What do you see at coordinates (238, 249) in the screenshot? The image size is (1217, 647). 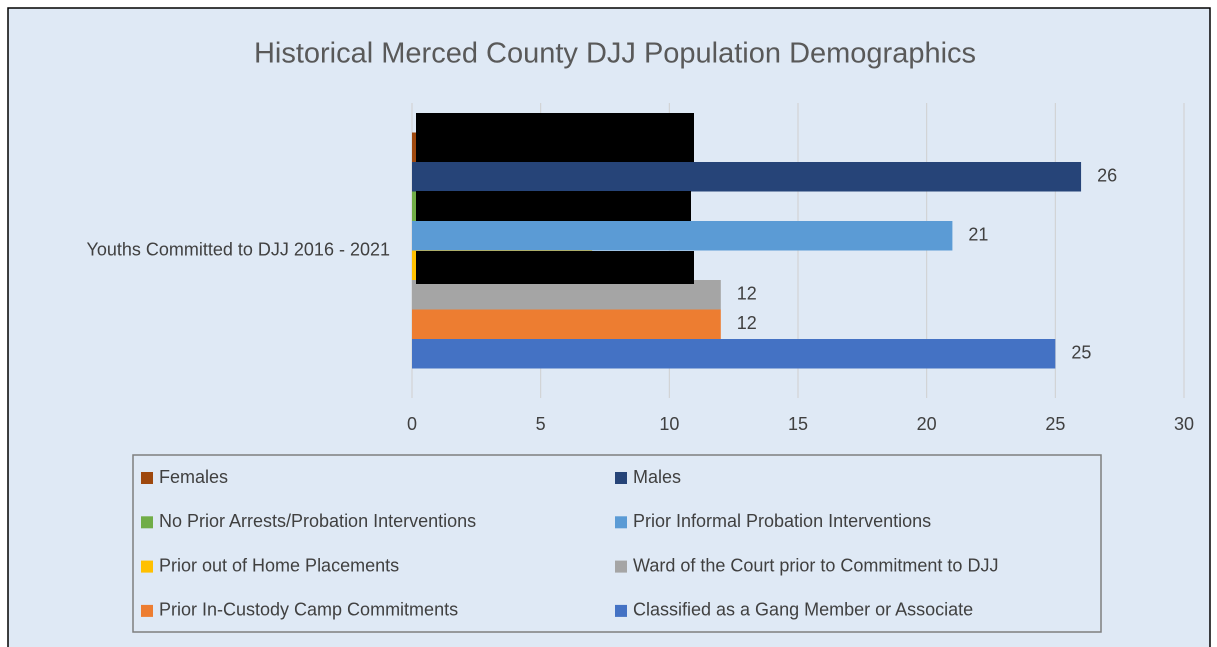 I see `y-tick-label: Youths Committed to DJJ 2016 - 2021` at bounding box center [238, 249].